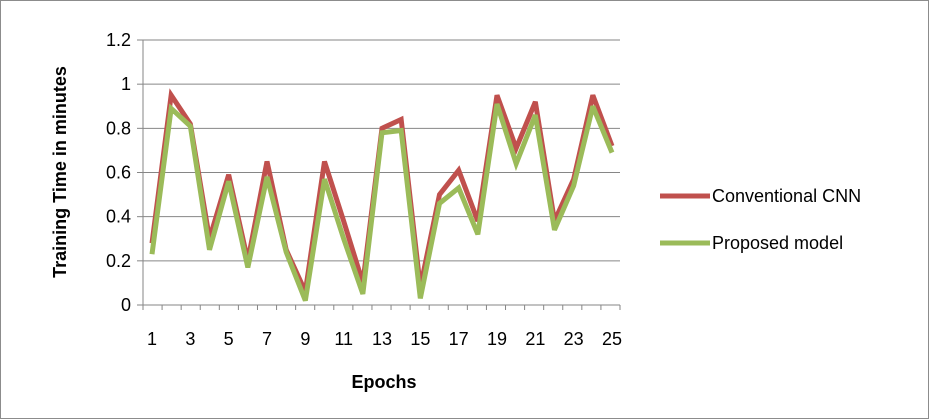 The height and width of the screenshot is (419, 929). I want to click on x-tick-label: 25, so click(612, 339).